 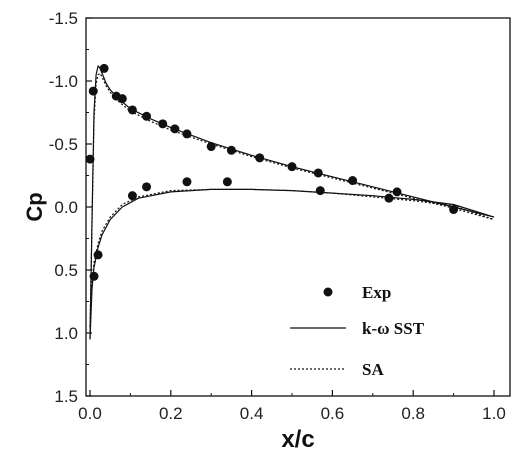 I want to click on x-tick-label: 1.0, so click(x=494, y=413).